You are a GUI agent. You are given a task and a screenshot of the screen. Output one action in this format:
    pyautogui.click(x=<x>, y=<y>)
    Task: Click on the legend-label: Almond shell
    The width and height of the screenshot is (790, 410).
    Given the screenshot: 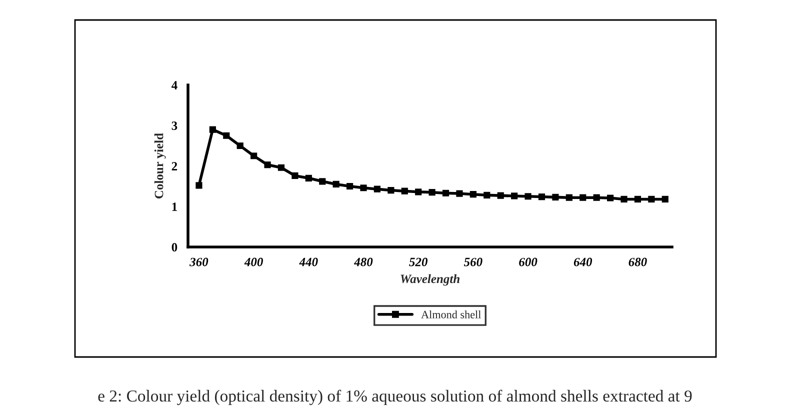 What is the action you would take?
    pyautogui.click(x=451, y=314)
    